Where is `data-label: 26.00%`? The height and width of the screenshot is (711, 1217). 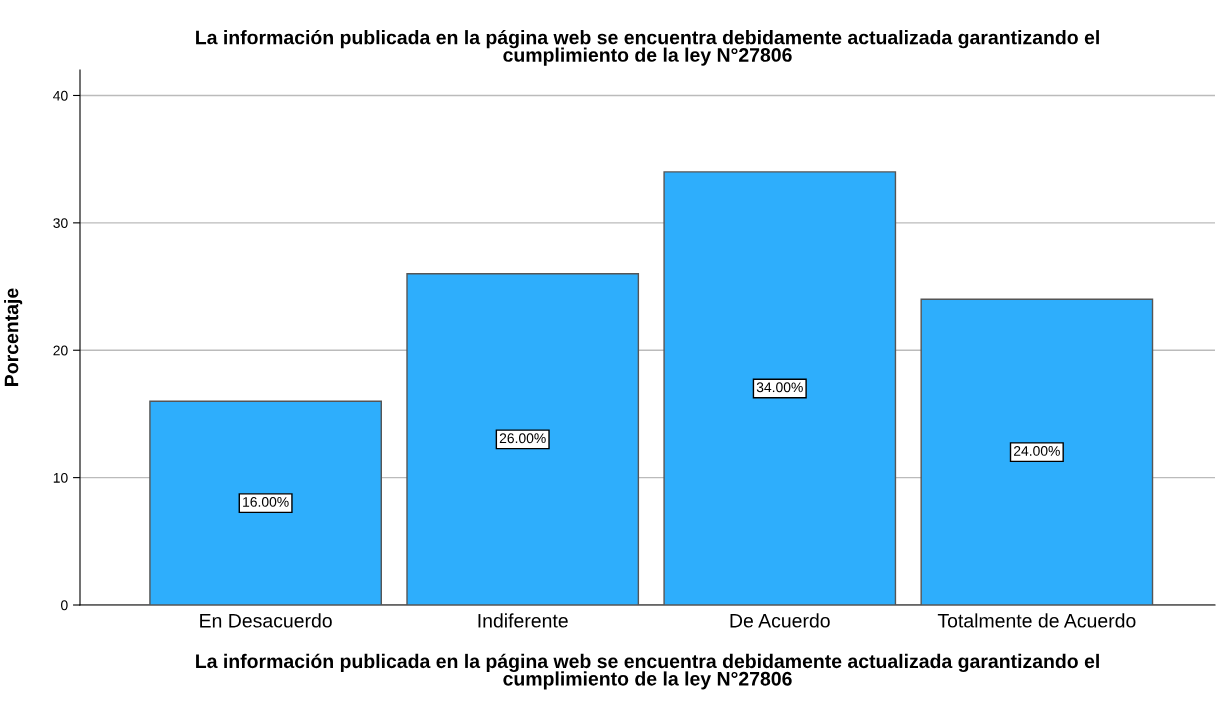 data-label: 26.00% is located at coordinates (522, 438).